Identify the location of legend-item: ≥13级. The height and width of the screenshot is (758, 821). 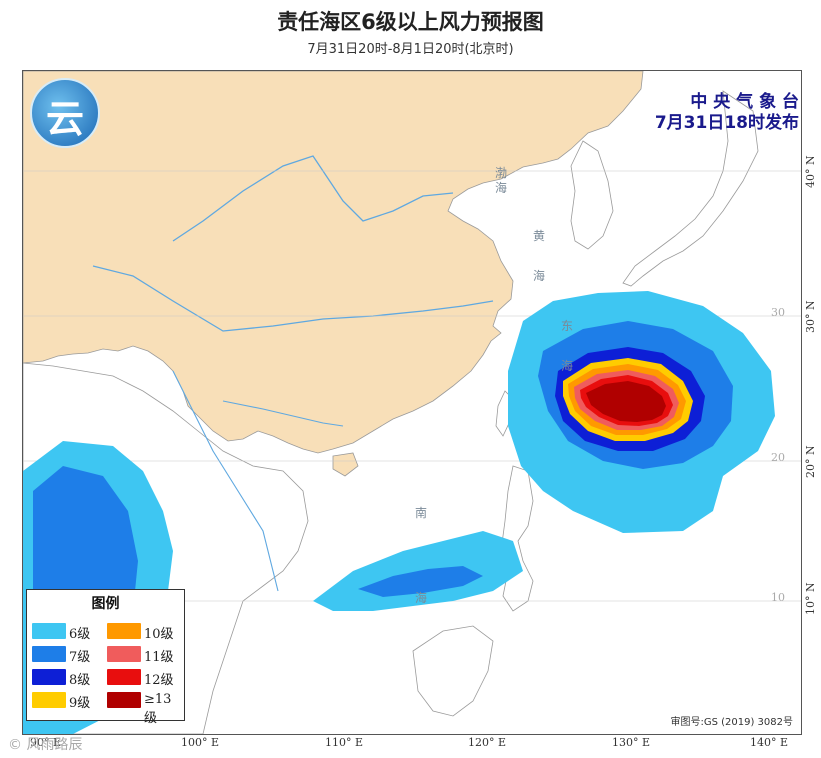
(144, 707).